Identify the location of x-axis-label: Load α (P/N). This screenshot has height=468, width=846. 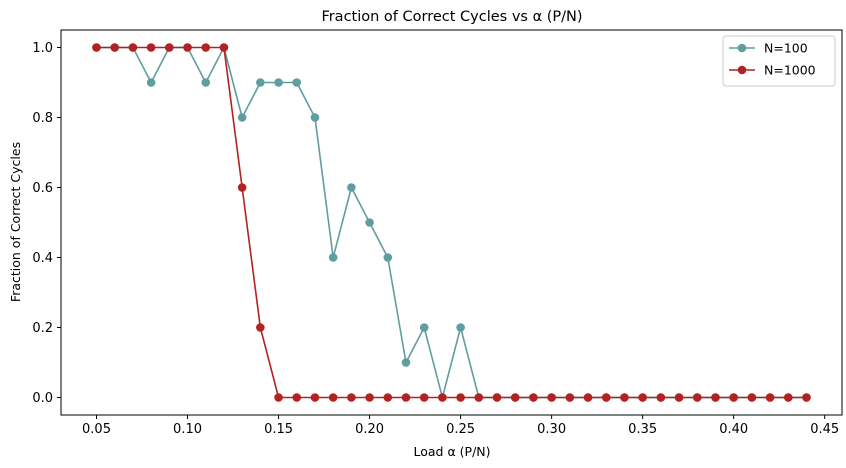
(451, 451).